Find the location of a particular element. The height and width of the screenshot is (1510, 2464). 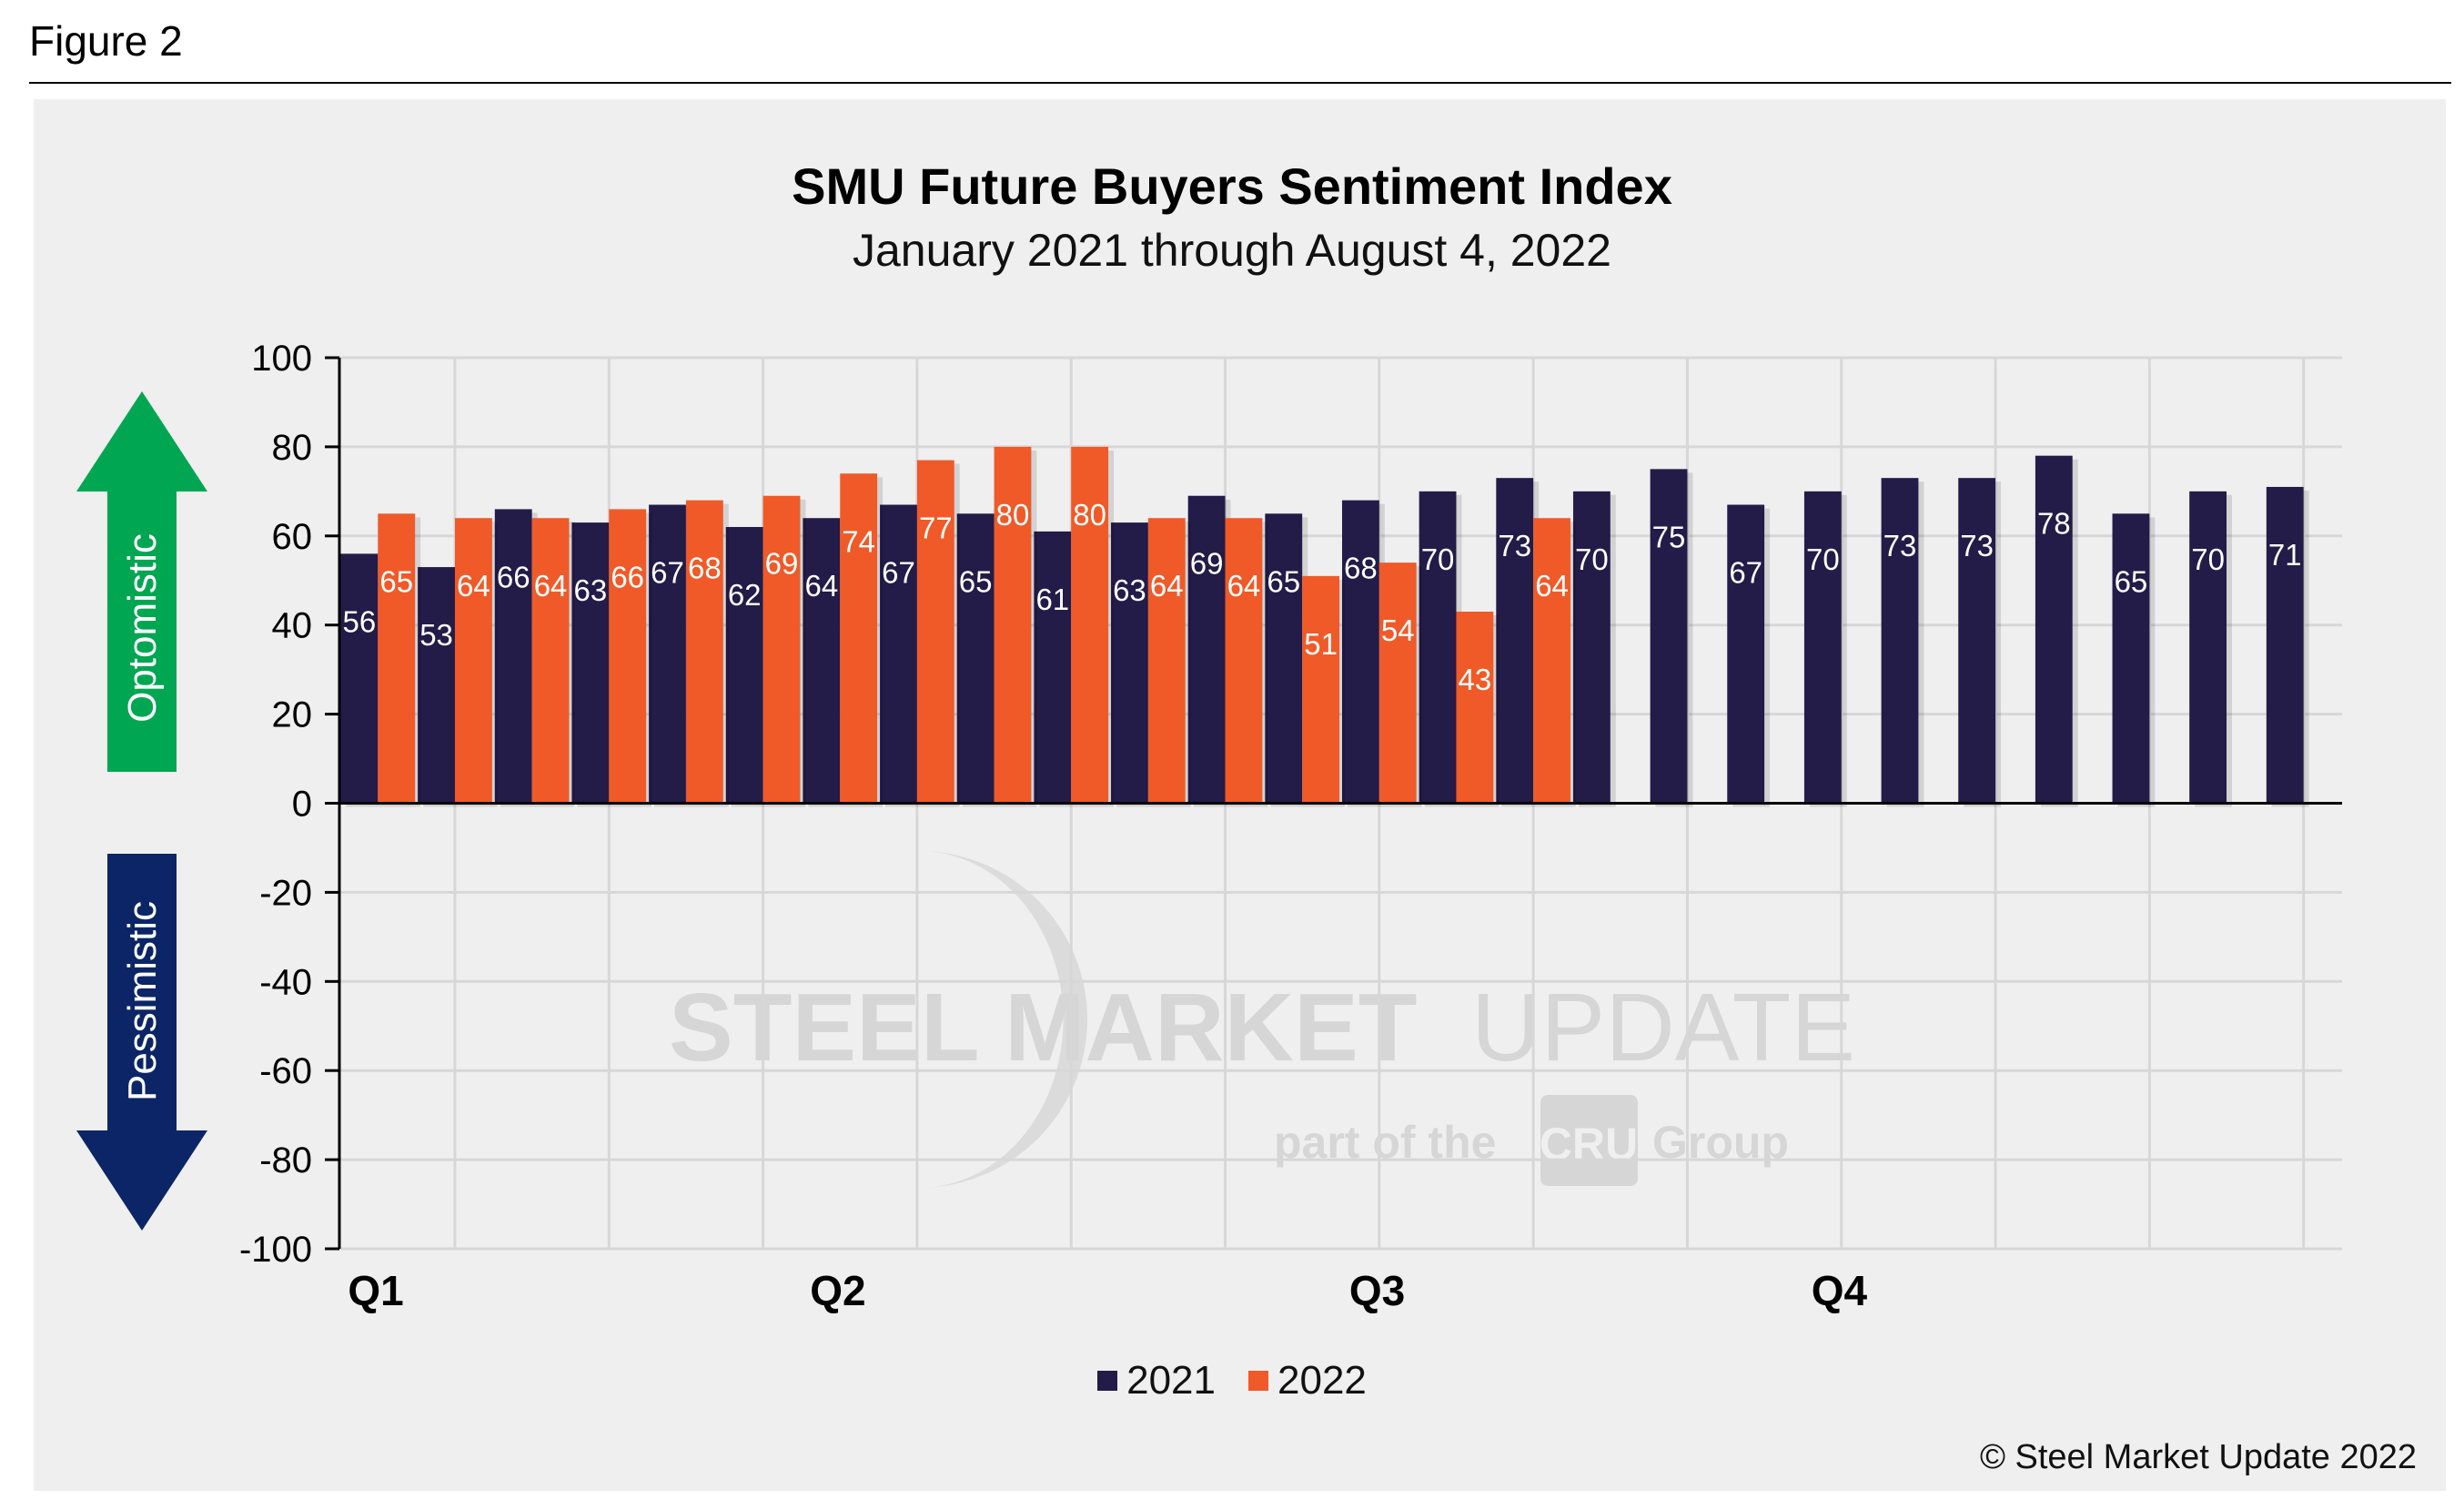

data-label-2021: 75 is located at coordinates (1669, 536).